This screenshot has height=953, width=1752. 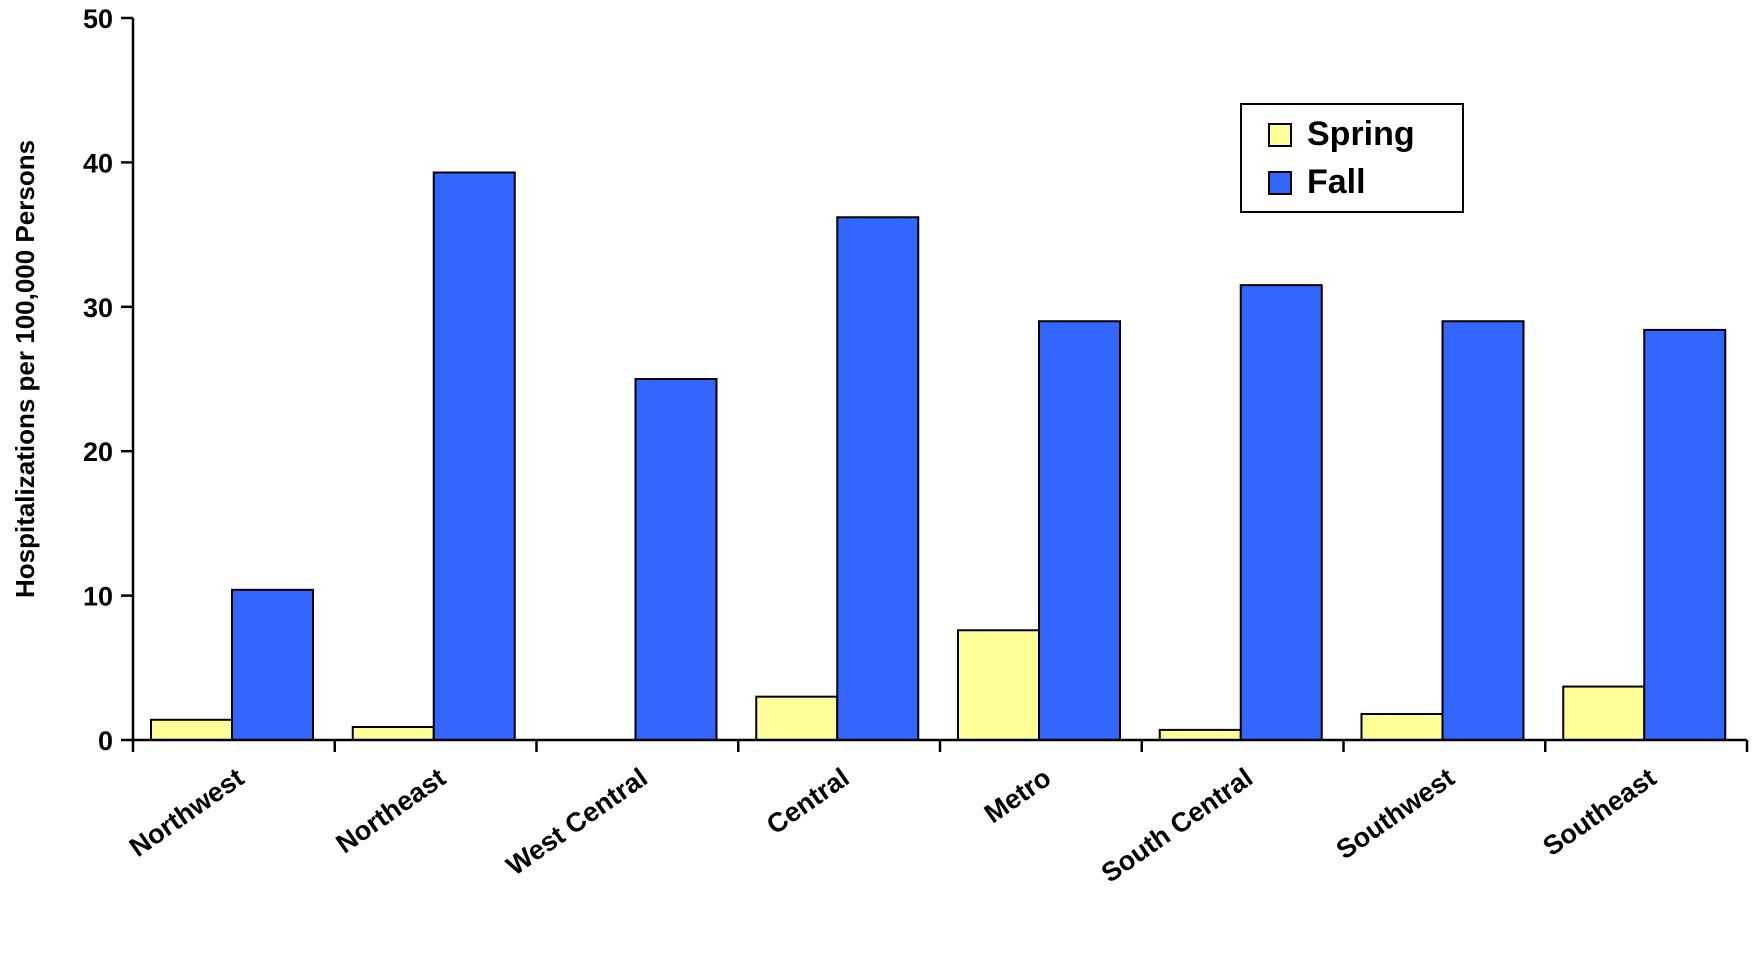 I want to click on legend-swatch-spring, so click(x=1280, y=135).